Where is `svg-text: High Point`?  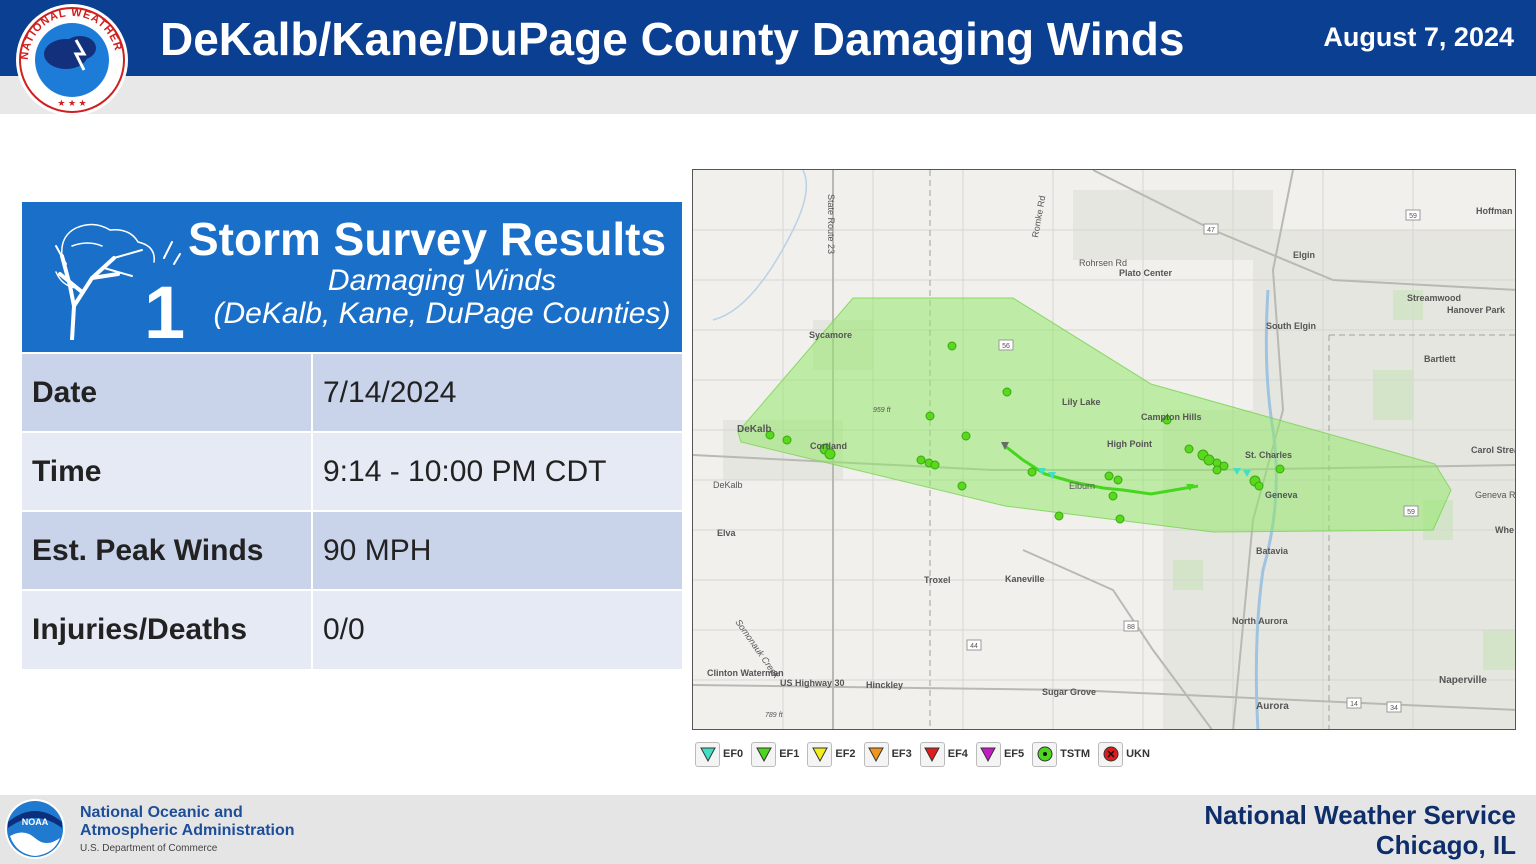
svg-text: High Point is located at coordinates (1129, 444).